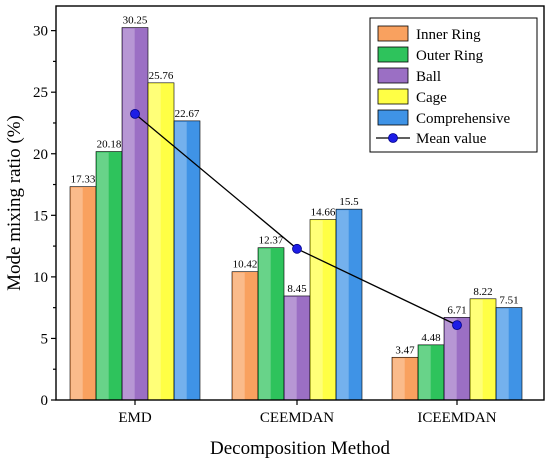  Describe the element at coordinates (40, 155) in the screenshot. I see `y-tick-label: 20` at that location.